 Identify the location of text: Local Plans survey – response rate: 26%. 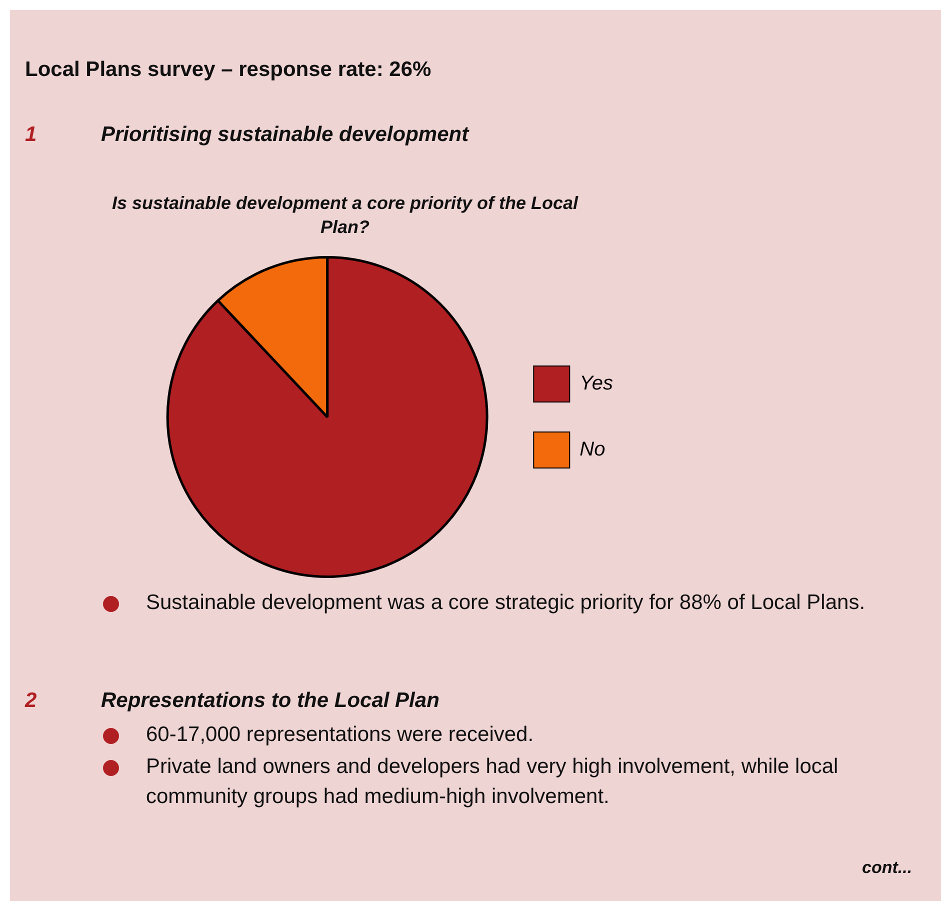
(228, 70).